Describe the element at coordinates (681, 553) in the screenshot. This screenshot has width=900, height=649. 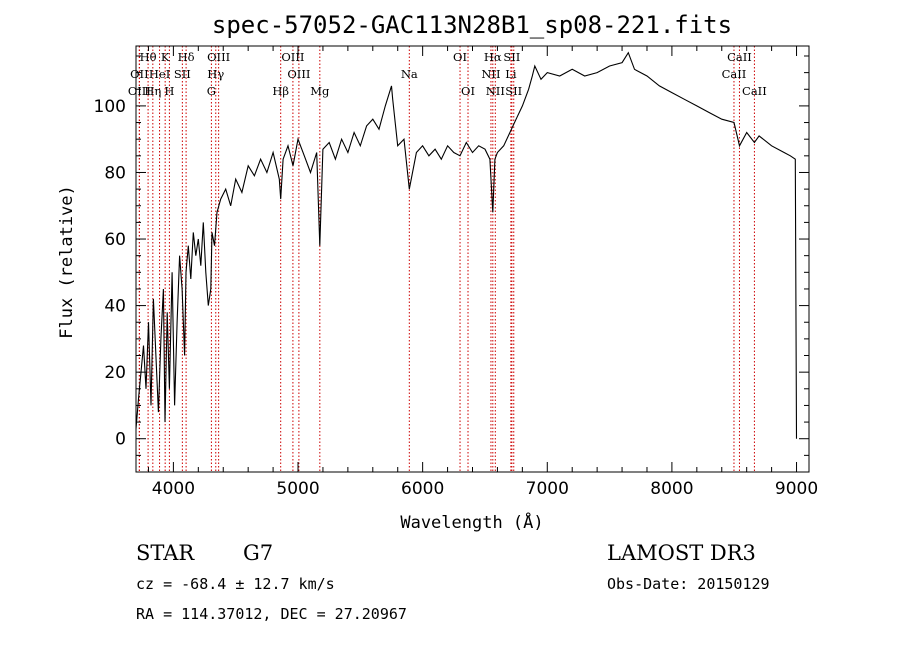
I see `survey-name: LAMOST DR3` at that location.